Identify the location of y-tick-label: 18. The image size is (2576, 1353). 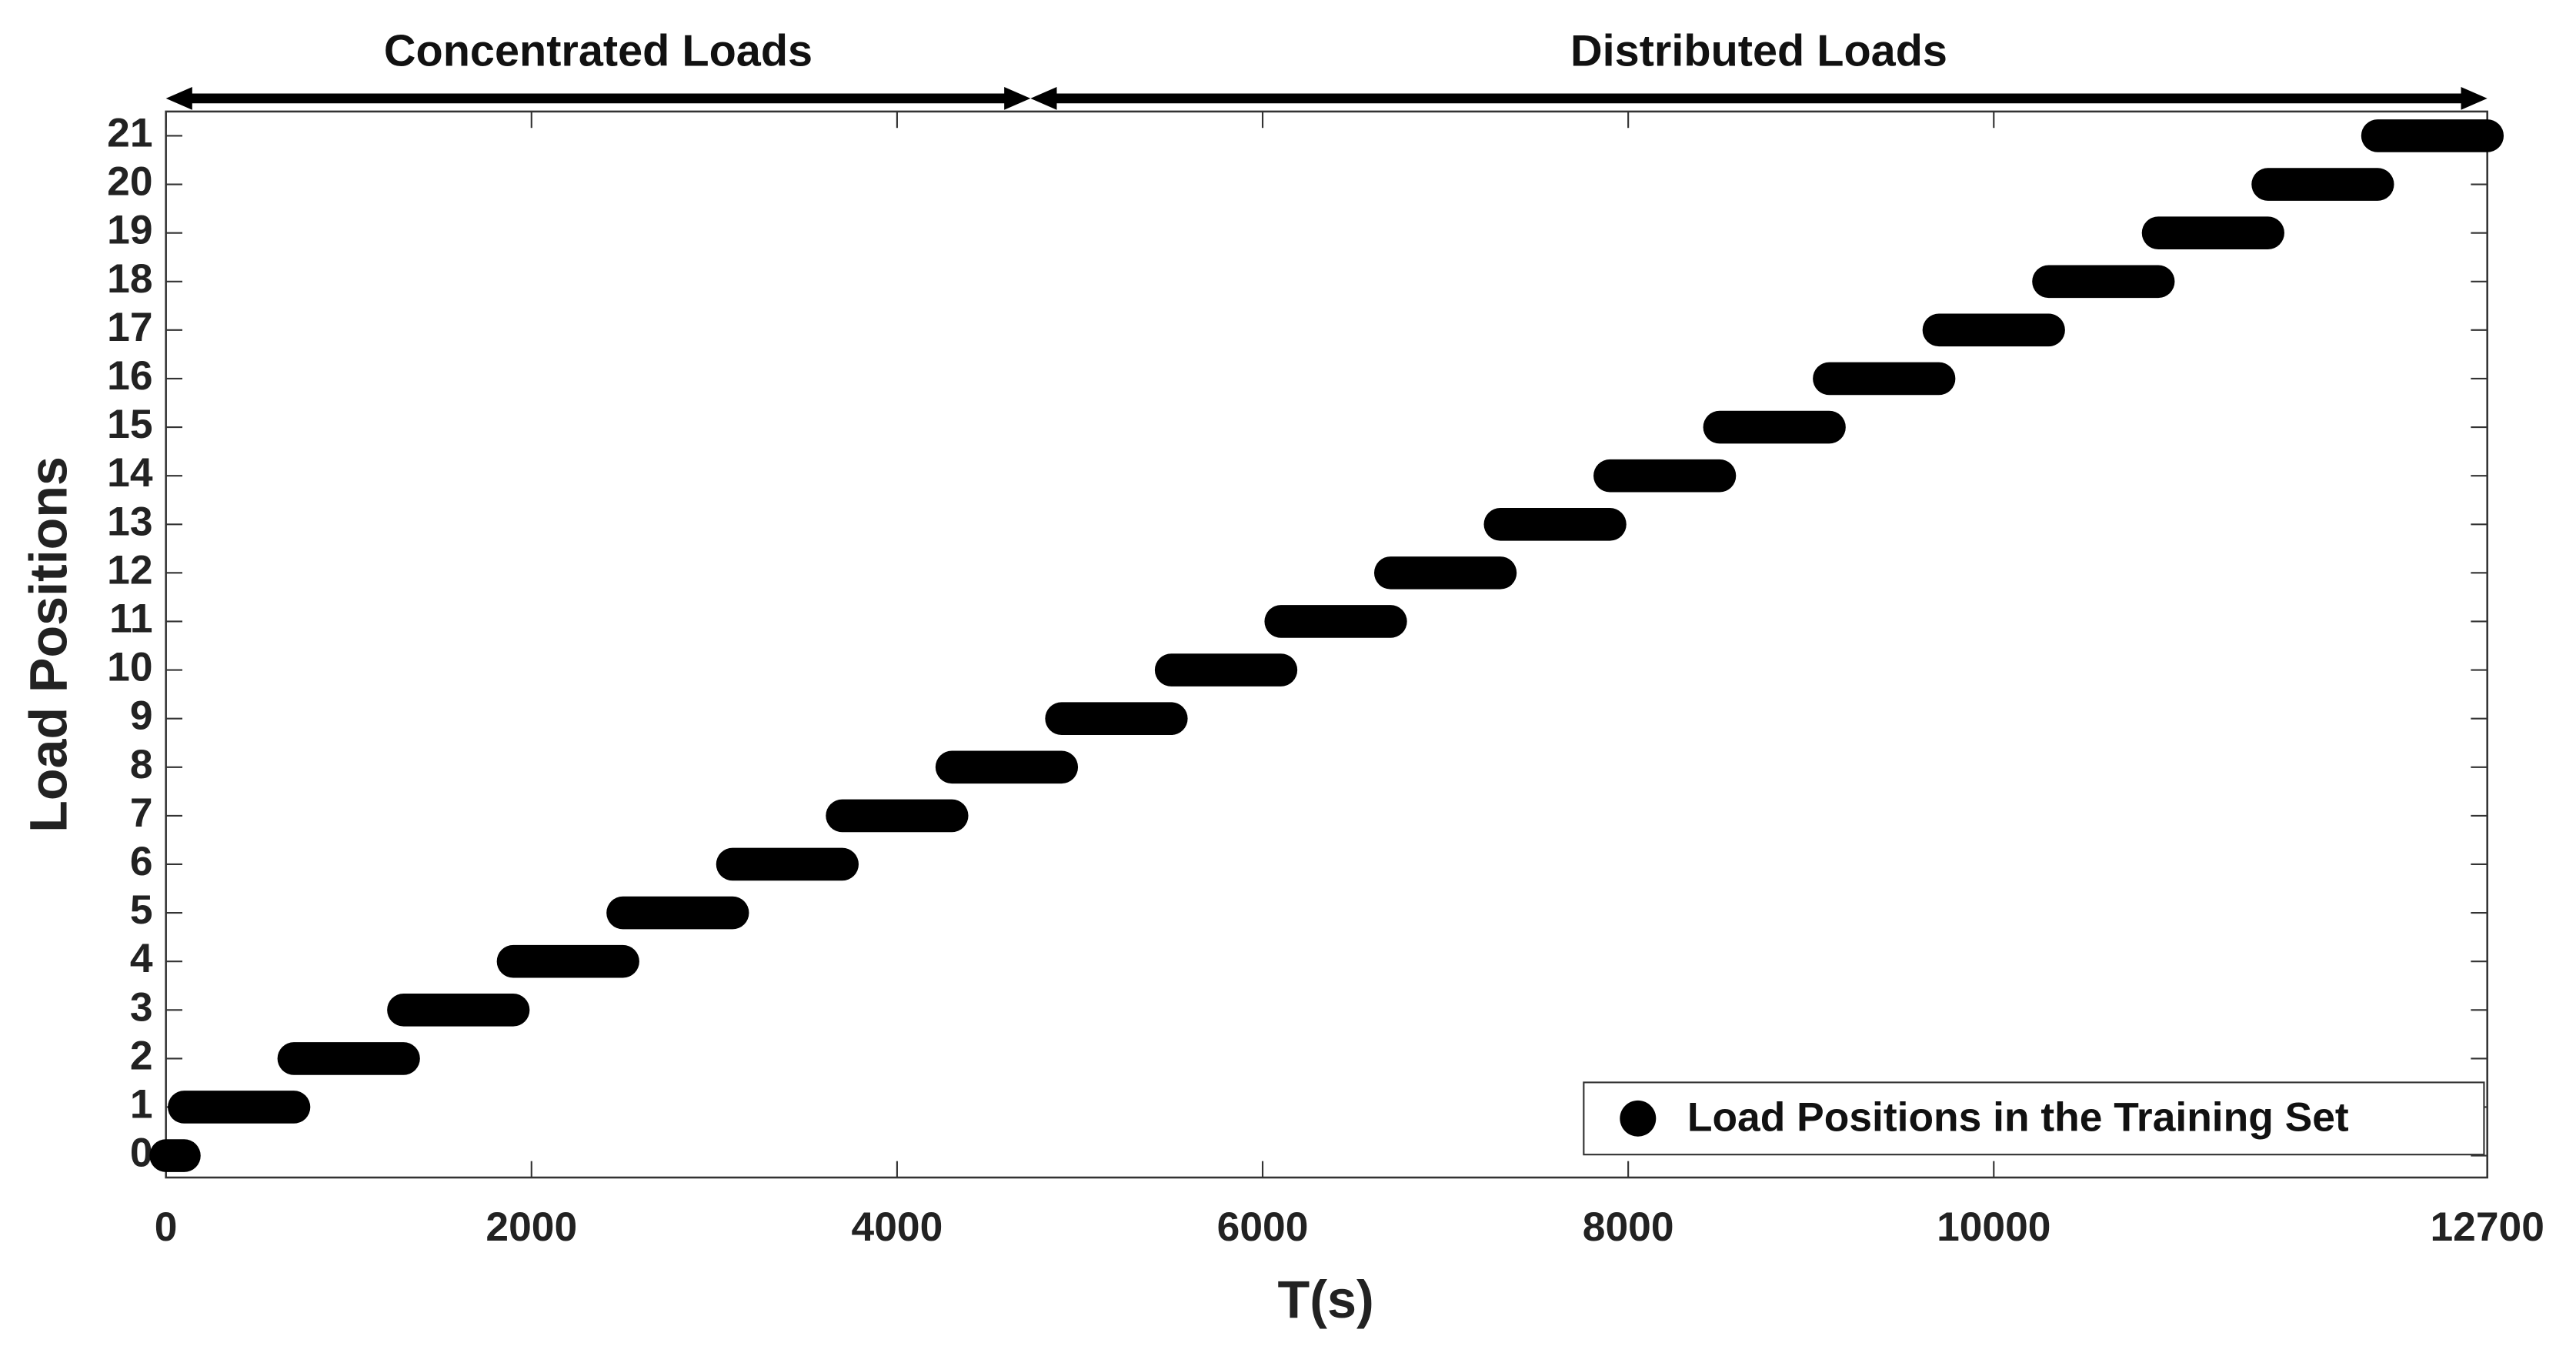
(129, 279).